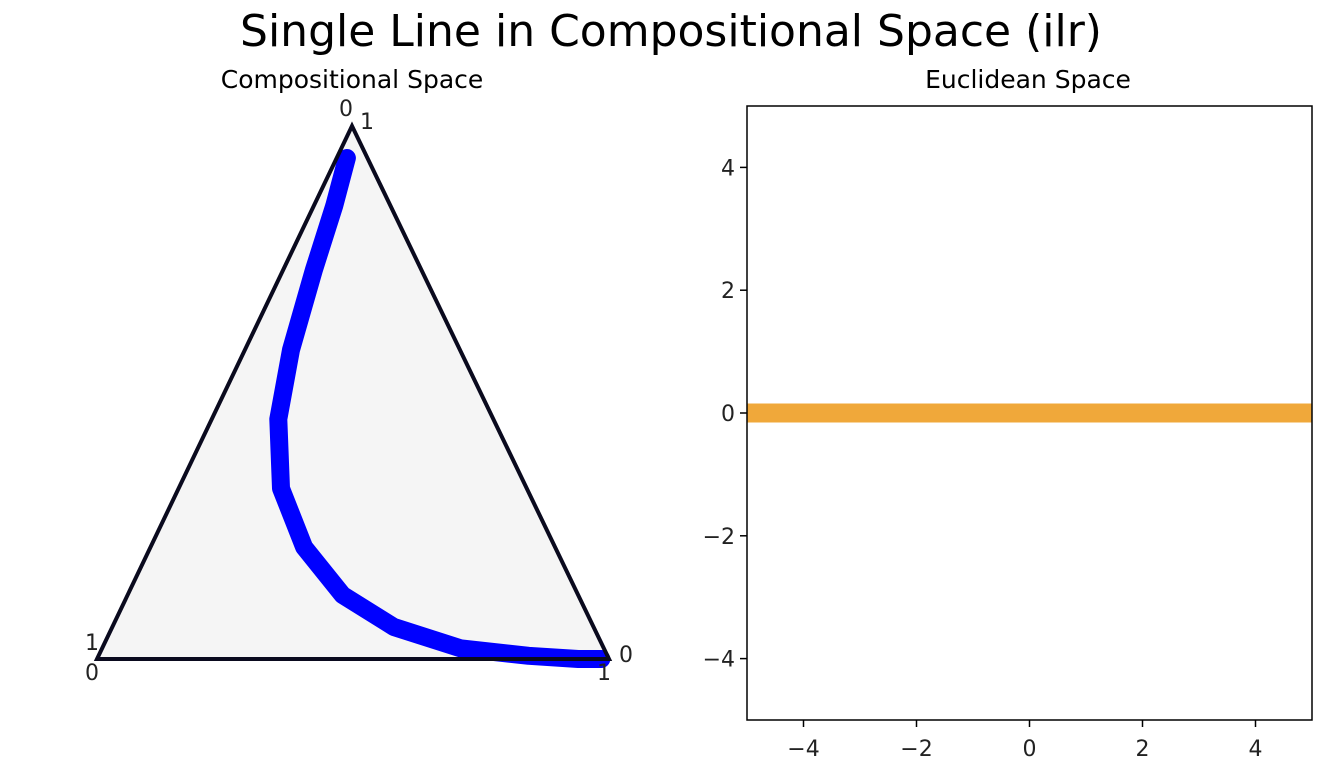 This screenshot has height=780, width=1342. Describe the element at coordinates (346, 109) in the screenshot. I see `corner-label-top-1: 0` at that location.